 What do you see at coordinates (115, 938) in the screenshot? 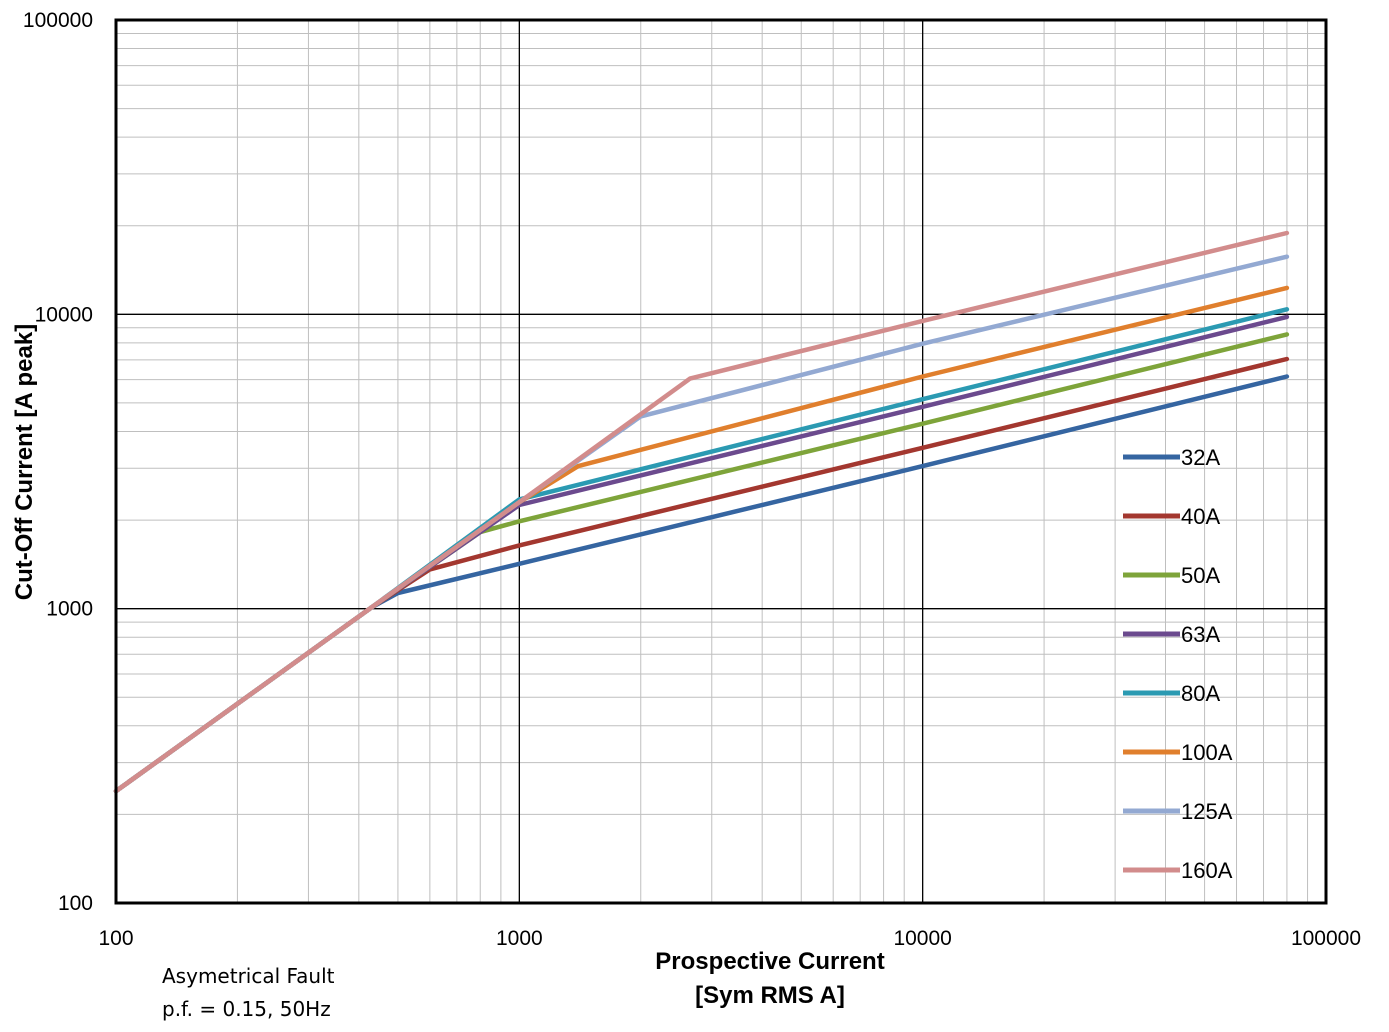
I see `x-tick-label: 100` at bounding box center [115, 938].